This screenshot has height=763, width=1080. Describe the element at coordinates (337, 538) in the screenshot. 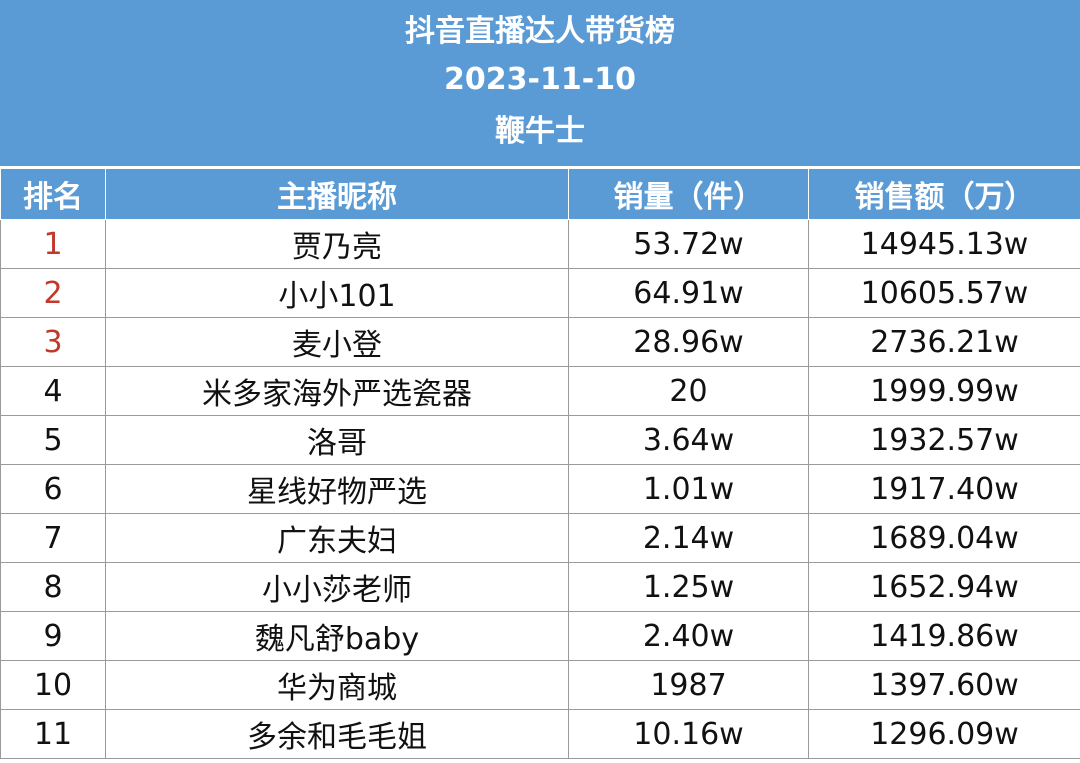

I see `table-cell: 广东夫妇` at that location.